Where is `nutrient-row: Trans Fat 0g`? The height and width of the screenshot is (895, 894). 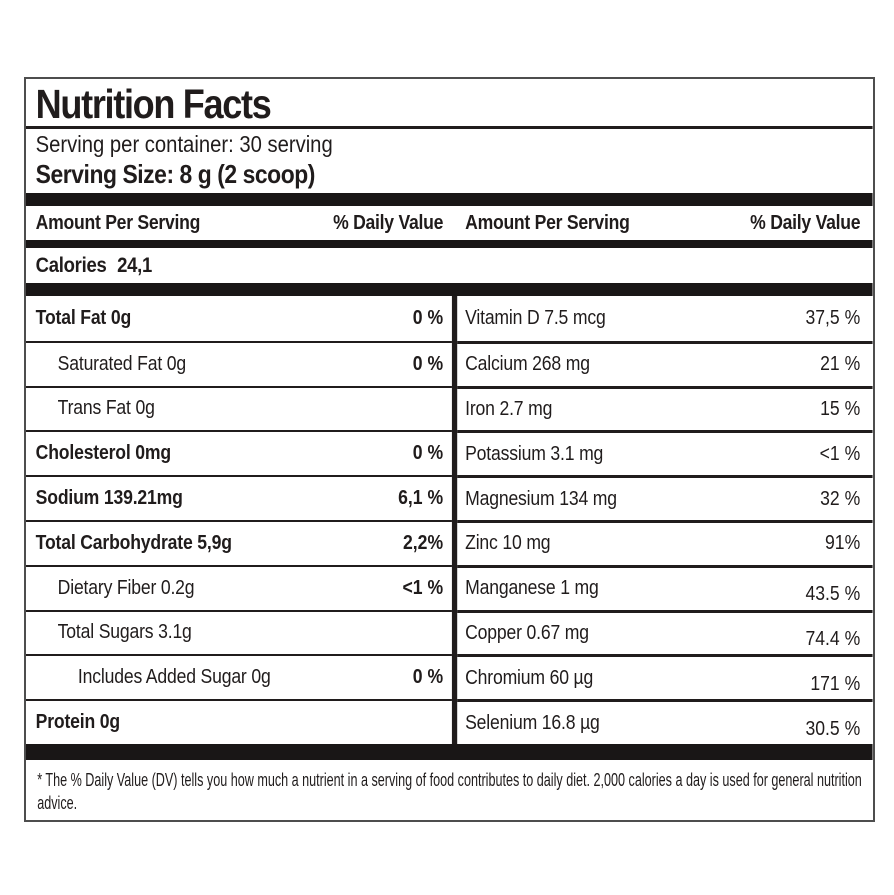
nutrient-row: Trans Fat 0g is located at coordinates (239, 408).